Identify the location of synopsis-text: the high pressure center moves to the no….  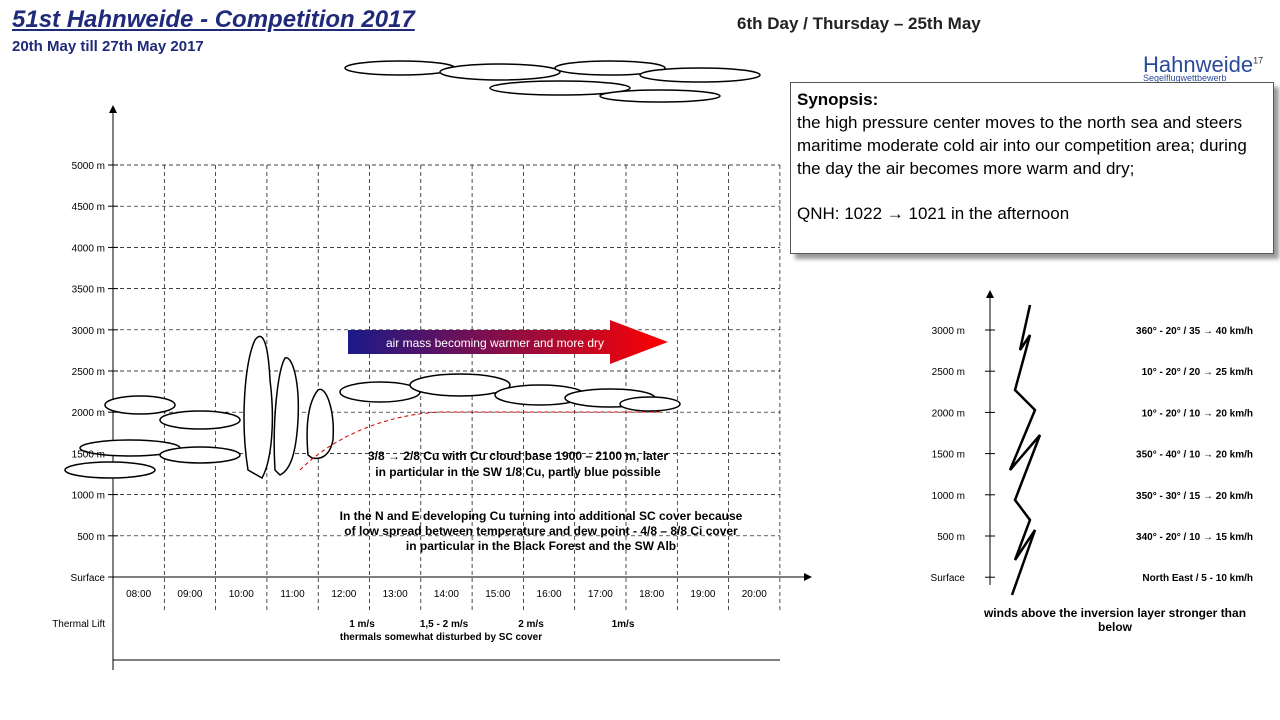
(1022, 145).